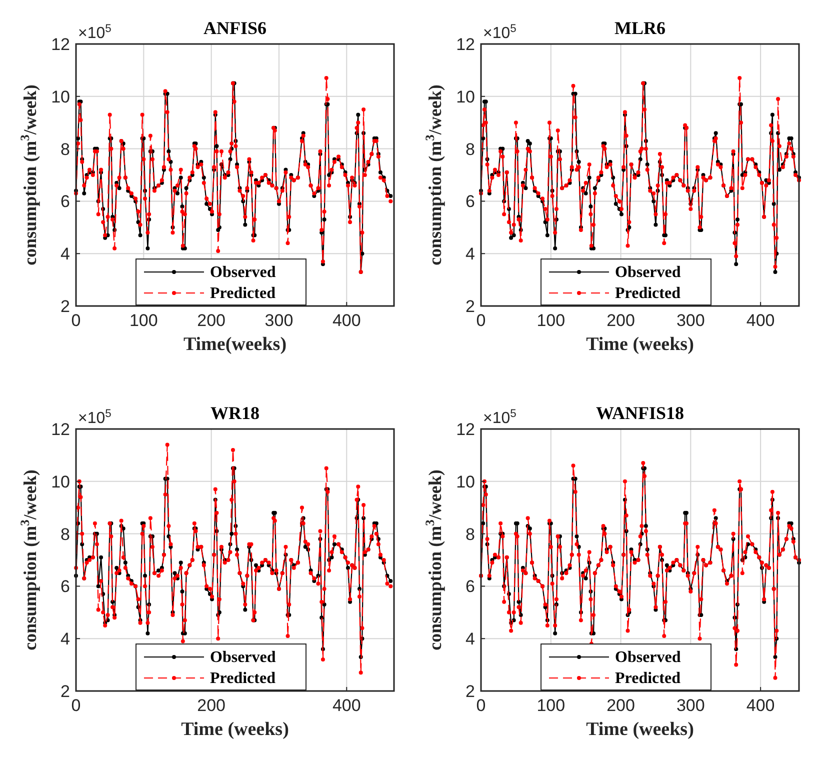 The width and height of the screenshot is (819, 780). I want to click on chart-title: WR18, so click(235, 413).